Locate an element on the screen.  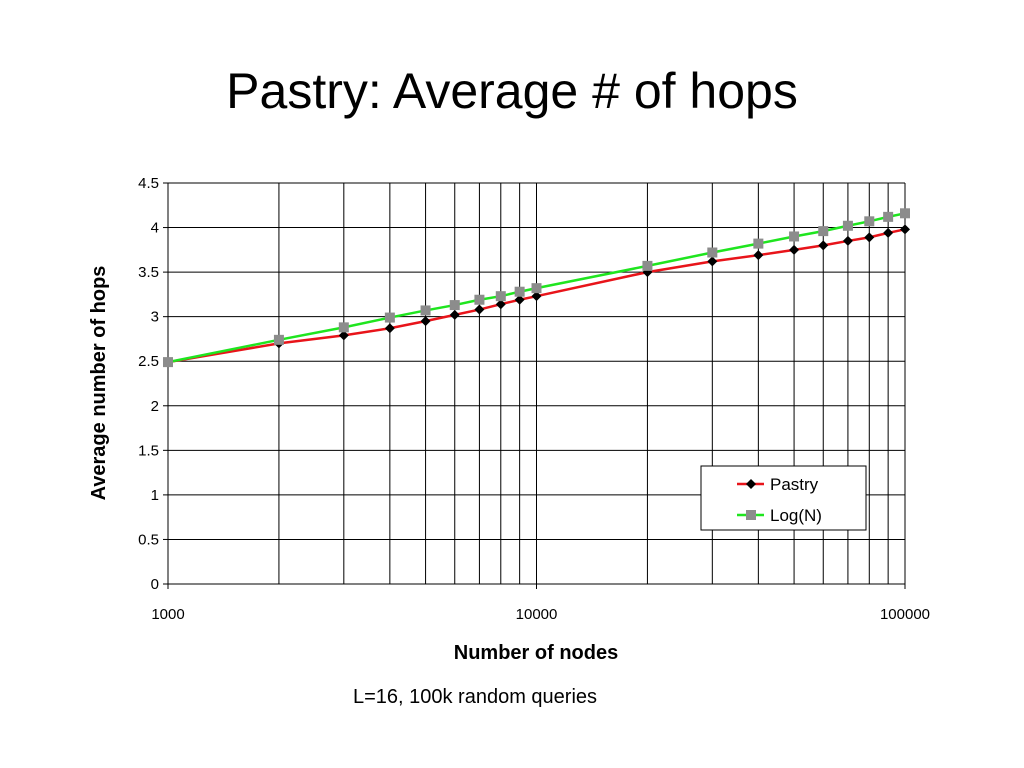
y-tick-label: 2 is located at coordinates (155, 406).